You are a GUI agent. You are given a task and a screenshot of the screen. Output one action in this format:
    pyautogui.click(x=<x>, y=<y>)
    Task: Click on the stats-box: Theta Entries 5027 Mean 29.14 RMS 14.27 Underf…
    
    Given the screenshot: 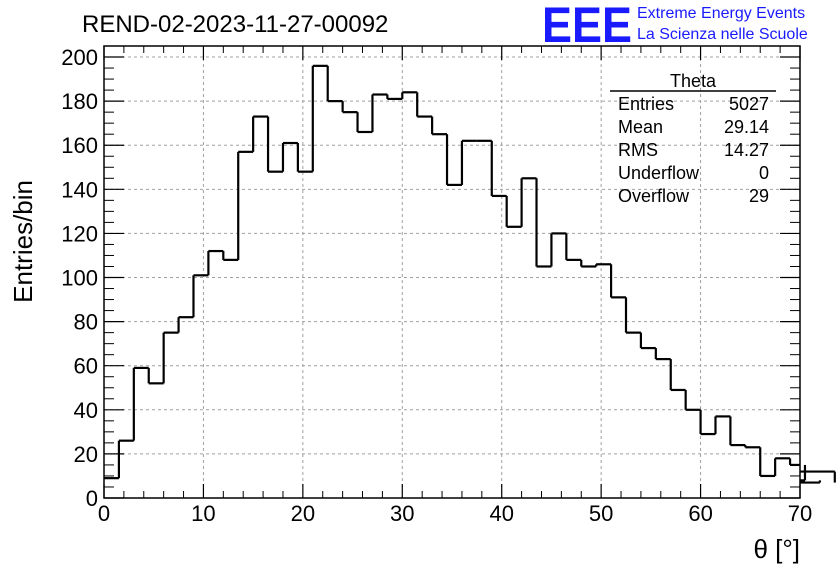 What is the action you would take?
    pyautogui.click(x=693, y=138)
    